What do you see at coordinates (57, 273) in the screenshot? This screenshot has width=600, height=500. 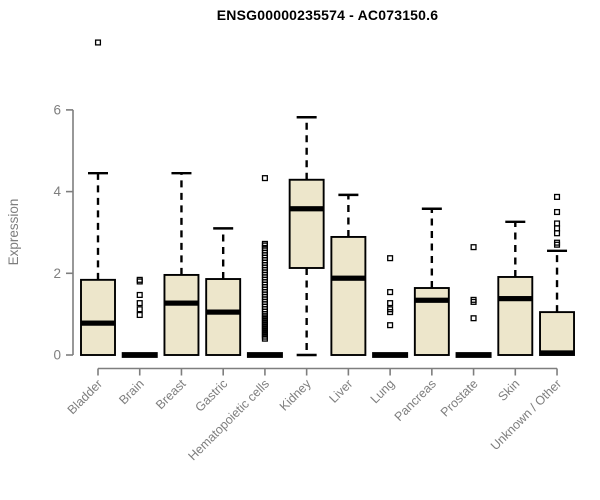 I see `y-tick-label: 2` at bounding box center [57, 273].